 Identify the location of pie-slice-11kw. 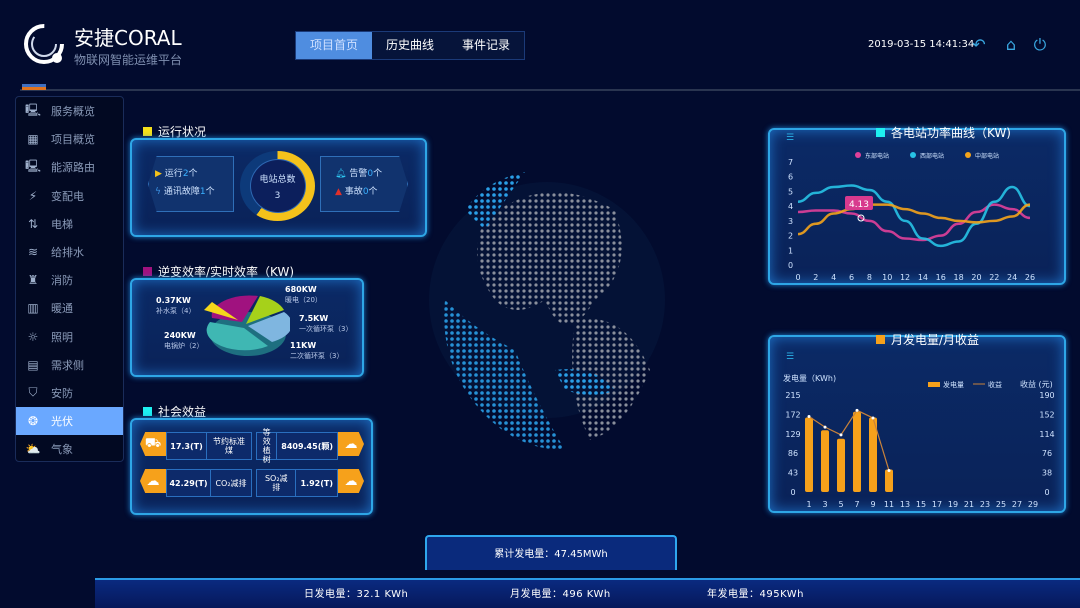
(269, 327).